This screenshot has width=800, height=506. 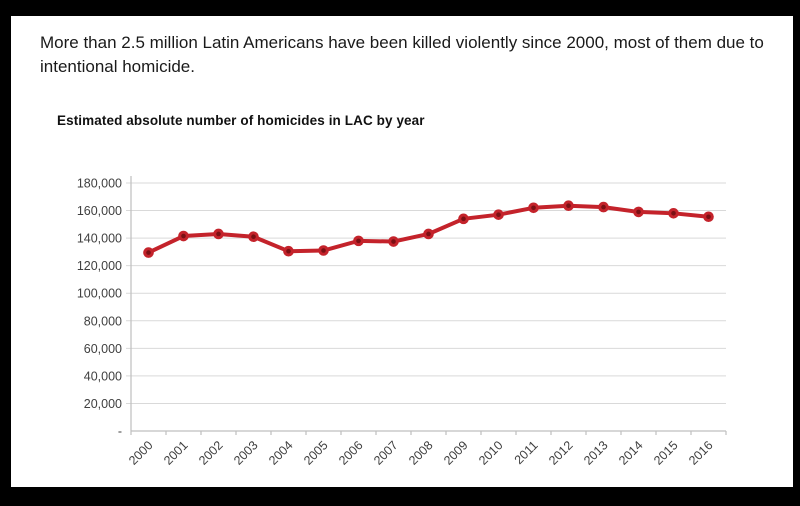 What do you see at coordinates (246, 453) in the screenshot?
I see `svg-text: 2003` at bounding box center [246, 453].